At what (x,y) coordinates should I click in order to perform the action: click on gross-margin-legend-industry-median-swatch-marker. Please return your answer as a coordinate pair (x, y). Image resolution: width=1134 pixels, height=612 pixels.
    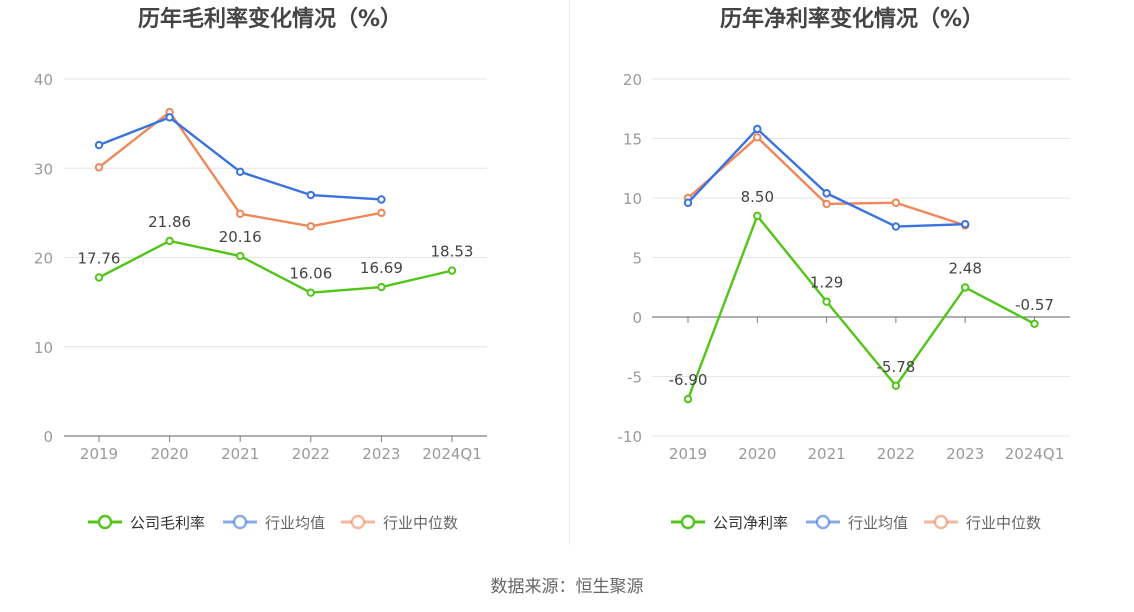
    Looking at the image, I should click on (358, 522).